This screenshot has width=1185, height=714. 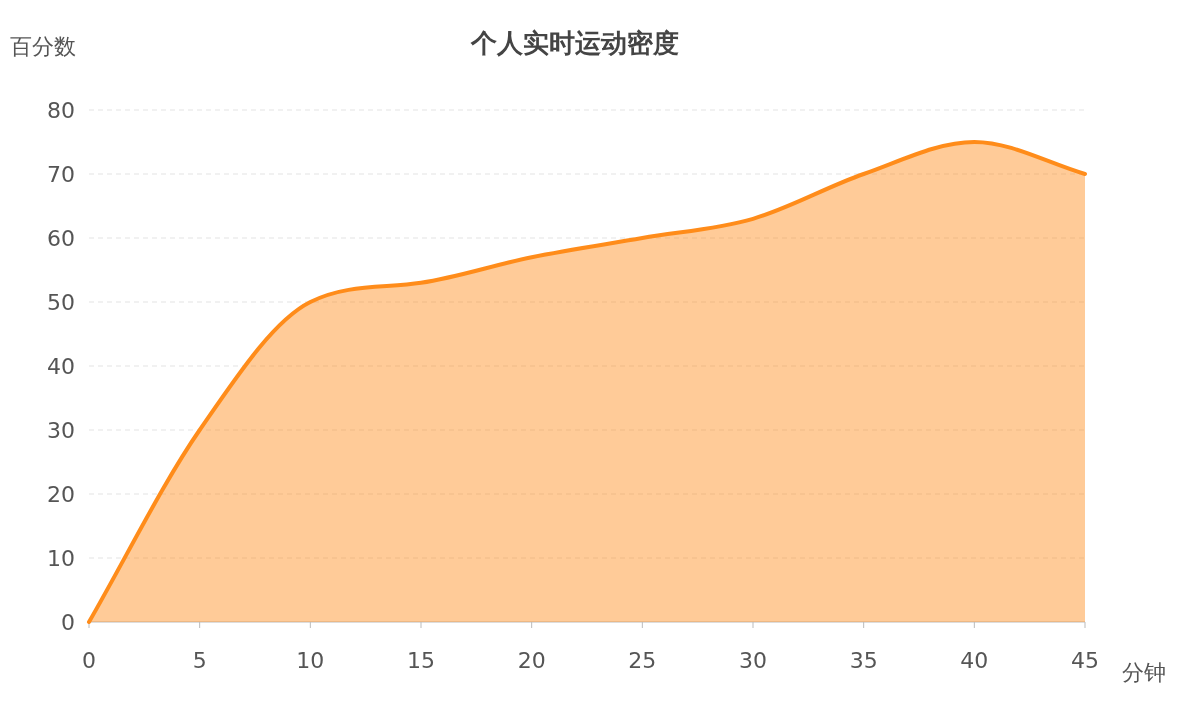 What do you see at coordinates (974, 660) in the screenshot?
I see `x-tick-label: 40` at bounding box center [974, 660].